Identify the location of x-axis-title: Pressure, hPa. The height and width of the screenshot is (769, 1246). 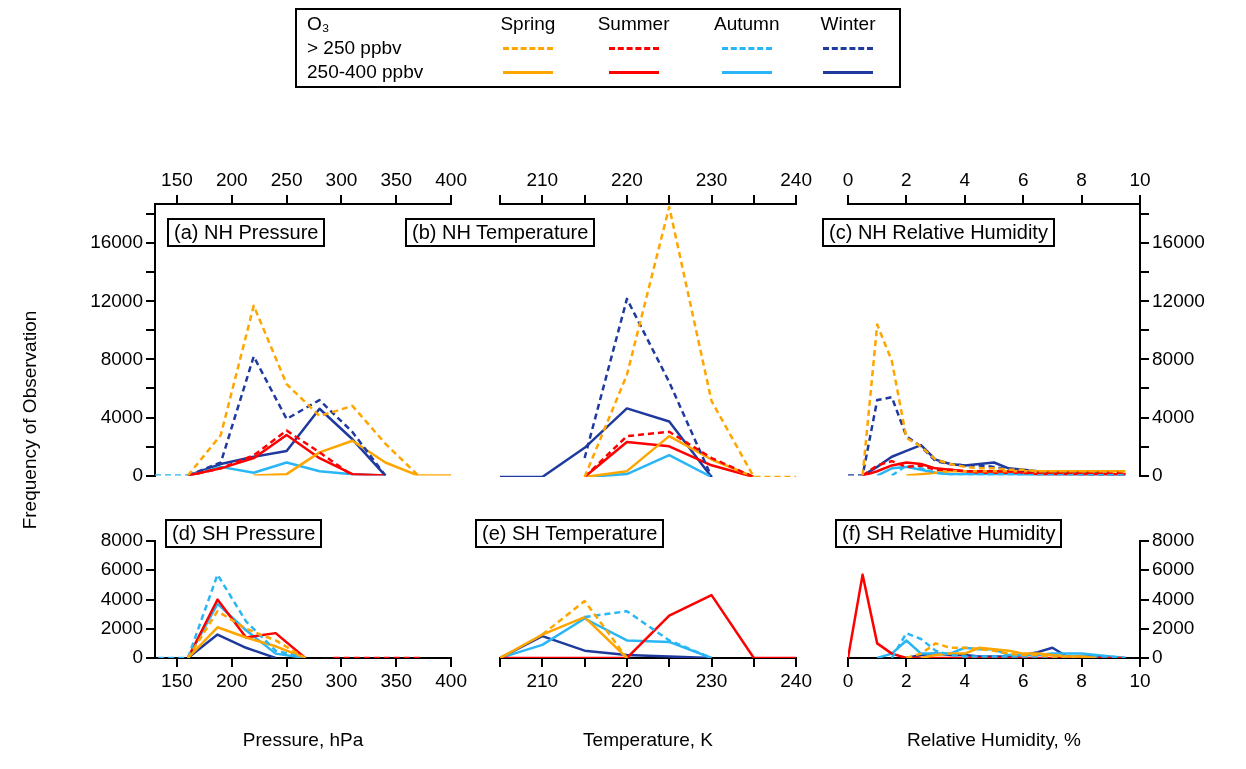
(303, 740).